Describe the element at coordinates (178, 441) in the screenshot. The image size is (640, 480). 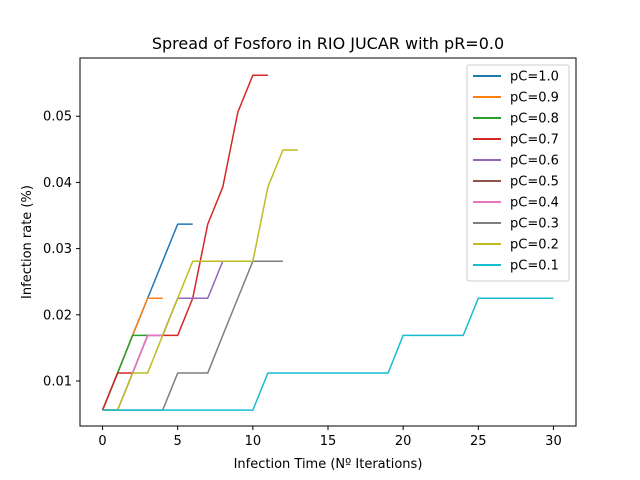
I see `x-tick-label-1: 5` at that location.